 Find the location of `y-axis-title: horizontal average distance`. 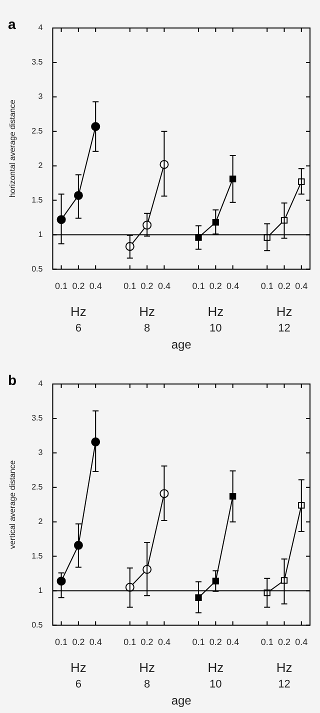

y-axis-title: horizontal average distance is located at coordinates (13, 148).